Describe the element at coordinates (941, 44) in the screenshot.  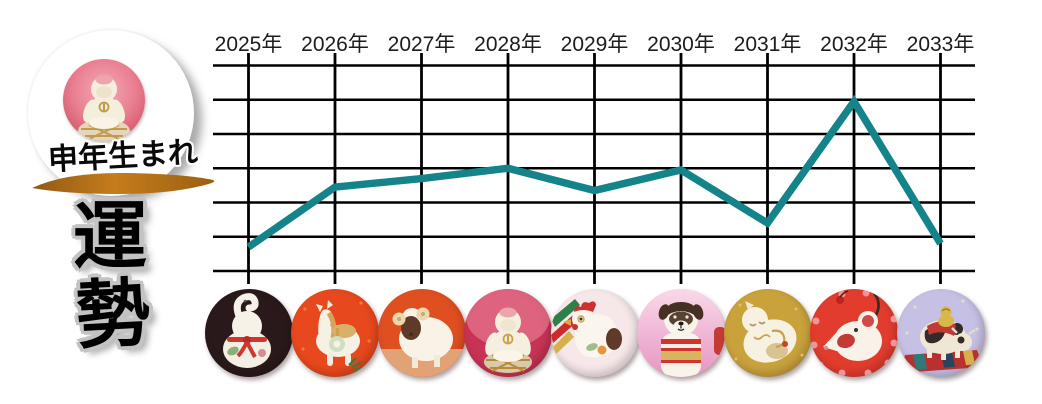
I see `year-label: 2033年` at that location.